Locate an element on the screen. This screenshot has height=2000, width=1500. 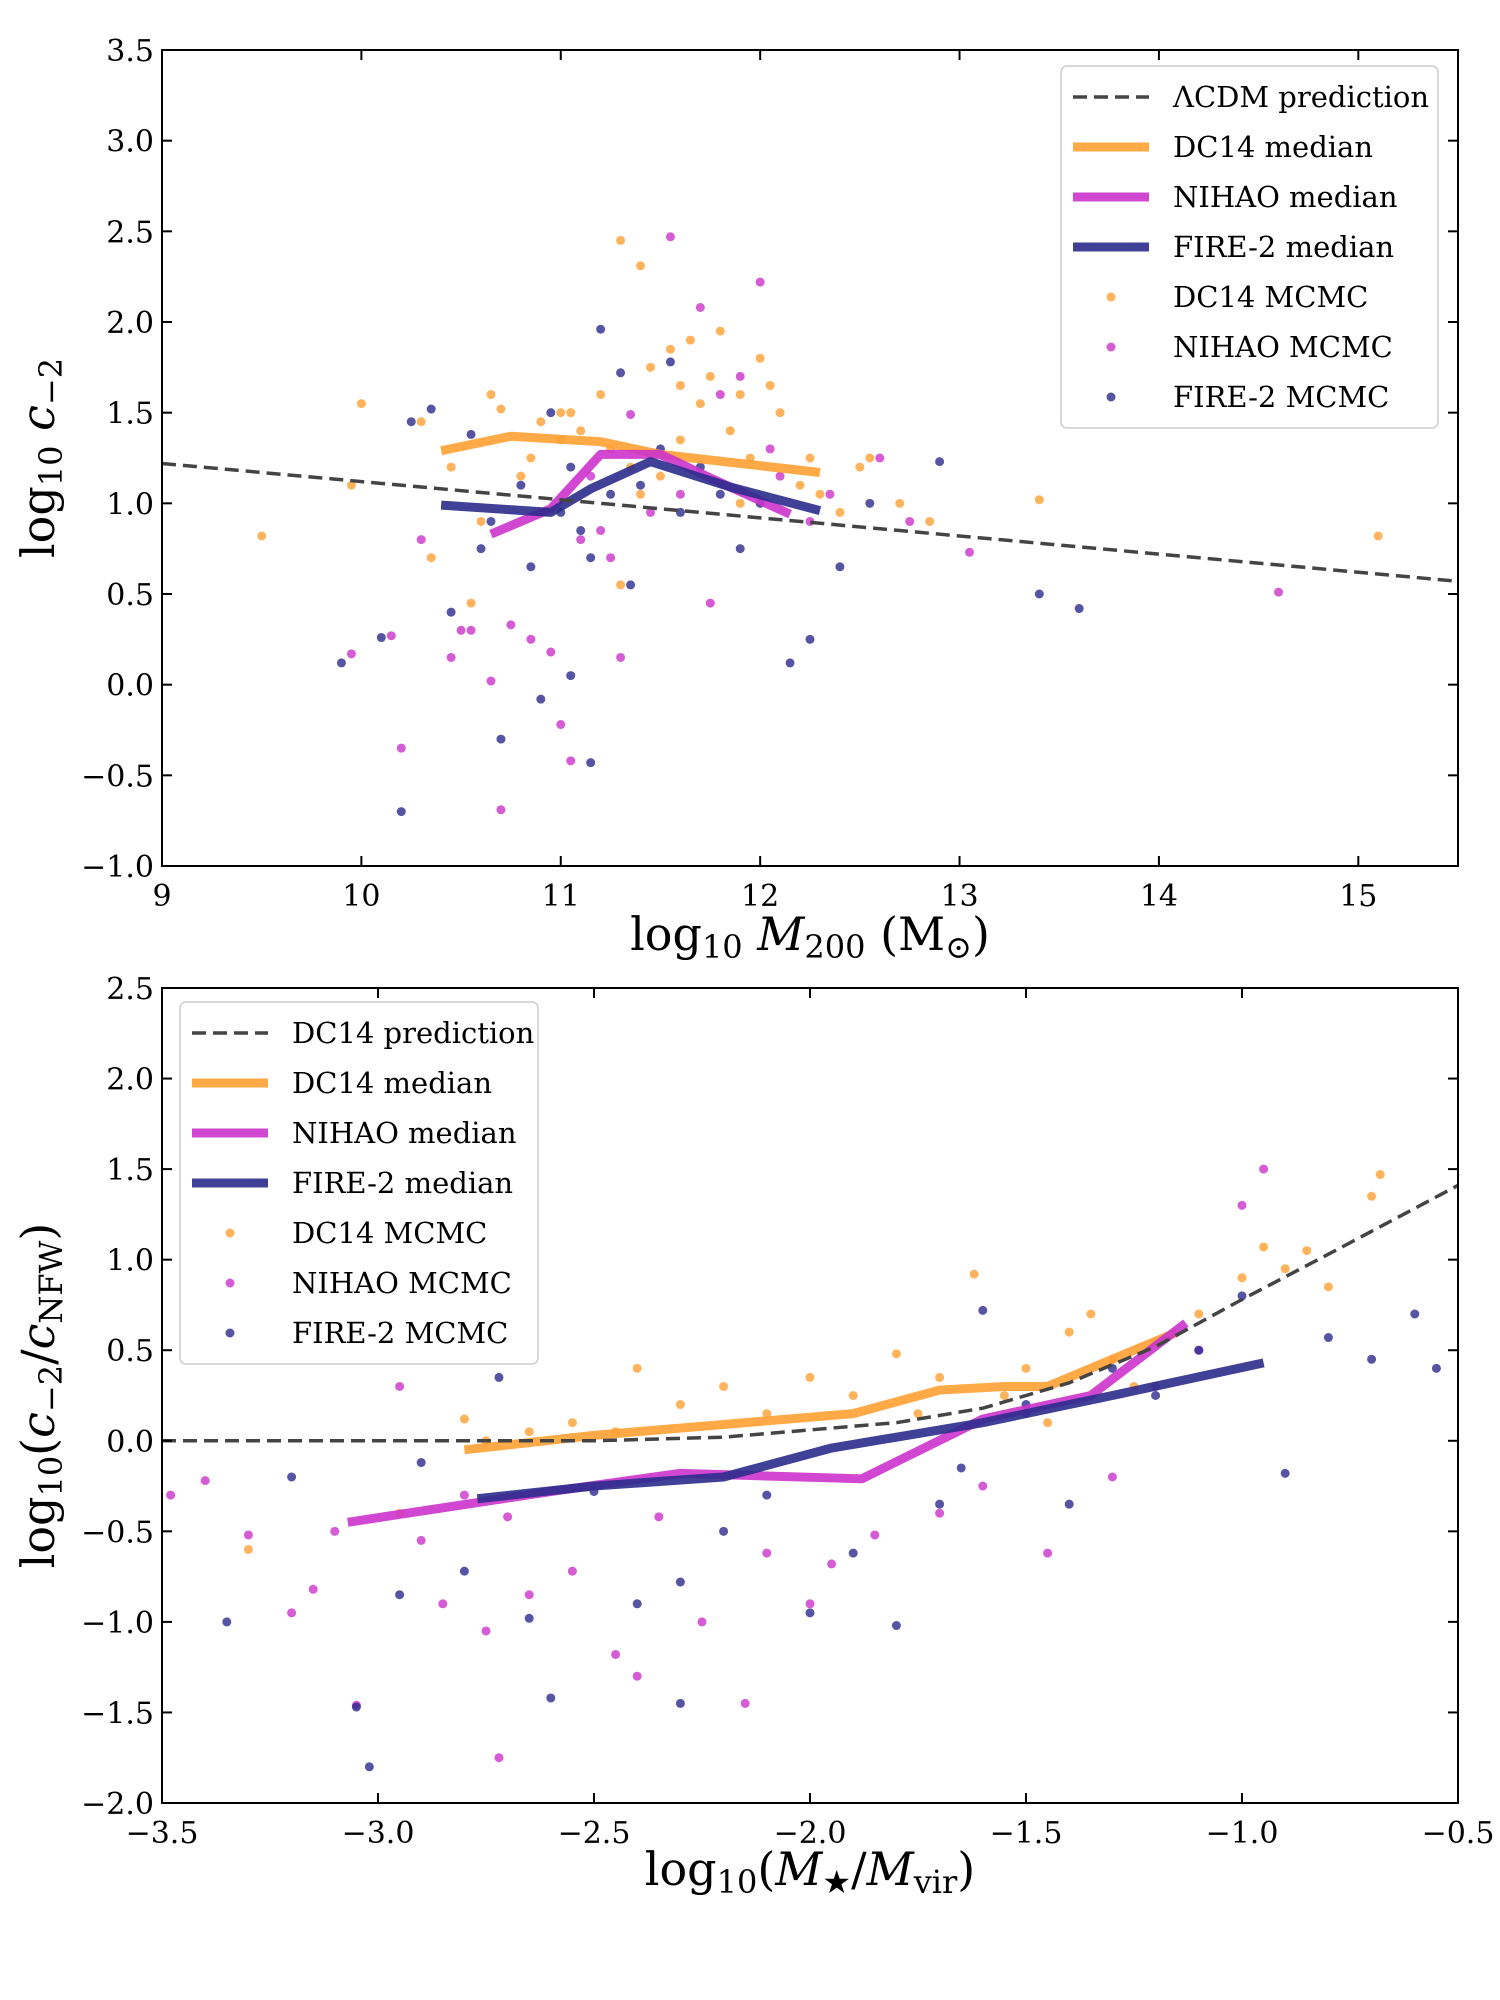
legend-item: ΛCDM prediction is located at coordinates (1251, 97).